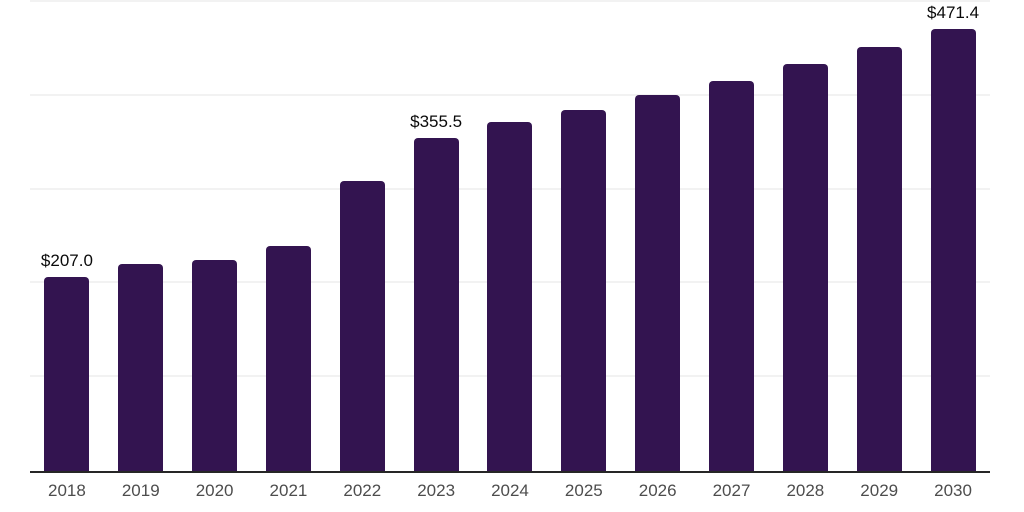  I want to click on x-tick-2019: 2019, so click(140, 490).